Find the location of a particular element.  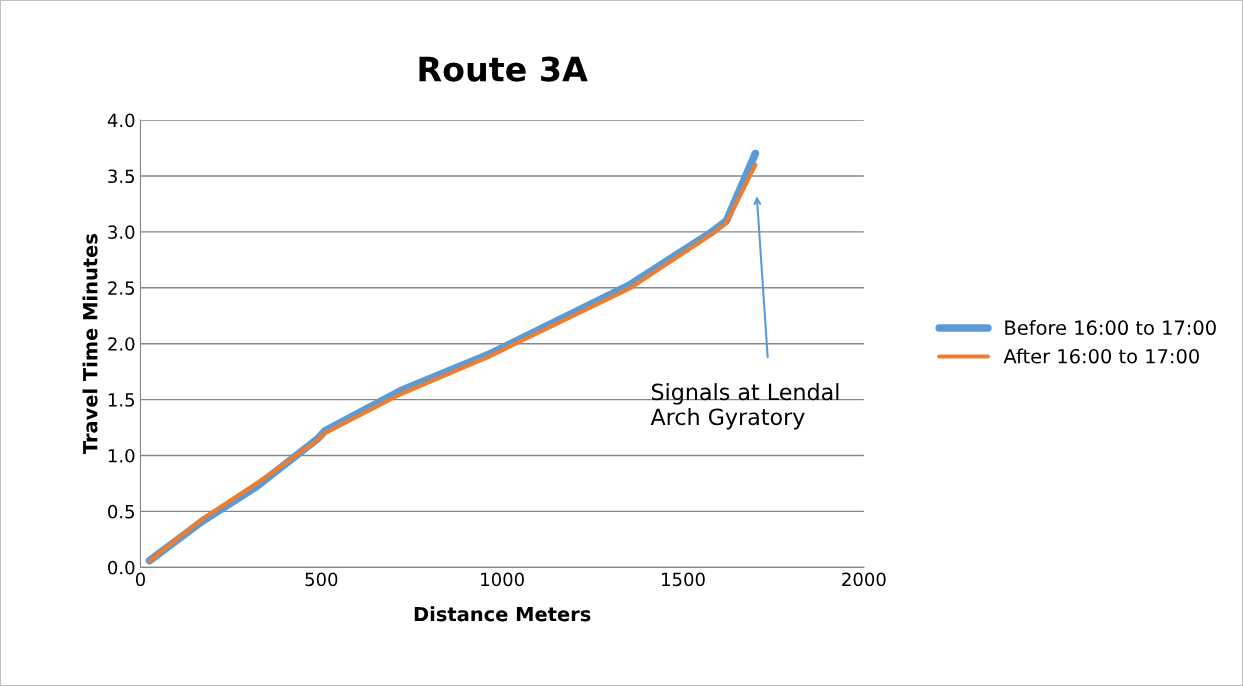

y-axis-title: Travel Time Minutes is located at coordinates (90, 344).